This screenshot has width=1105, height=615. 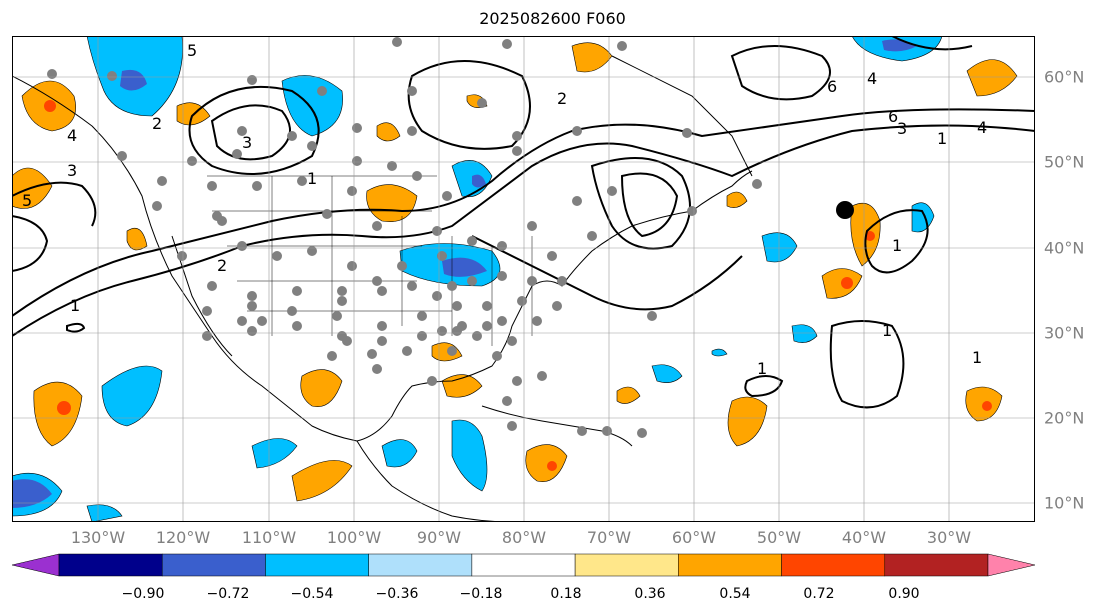 What do you see at coordinates (845, 210) in the screenshot?
I see `highlight-station-marker` at bounding box center [845, 210].